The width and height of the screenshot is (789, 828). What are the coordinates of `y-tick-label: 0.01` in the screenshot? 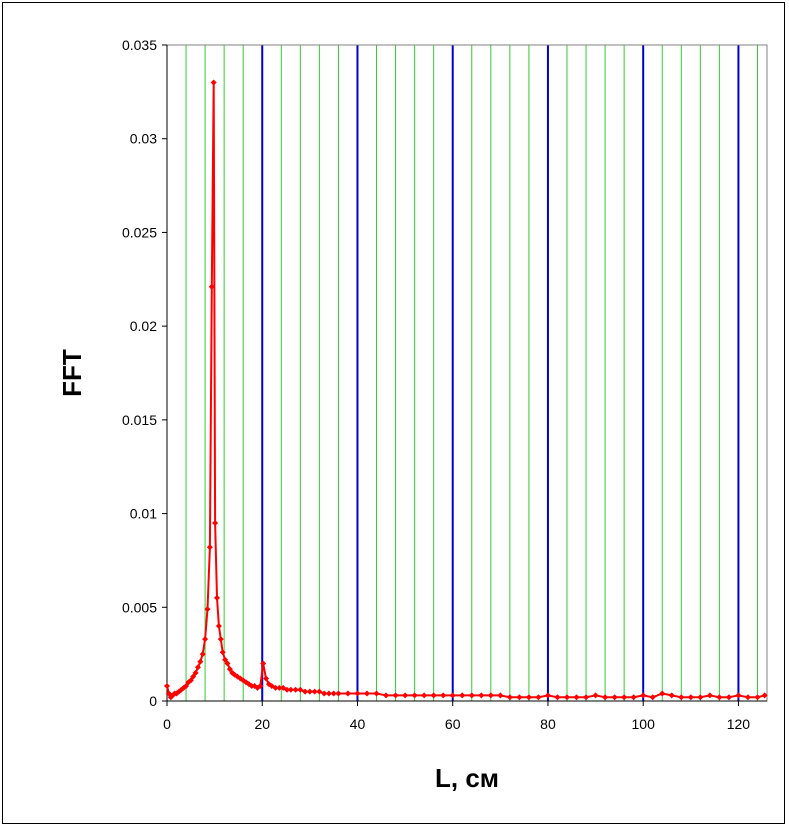 It's located at (143, 514).